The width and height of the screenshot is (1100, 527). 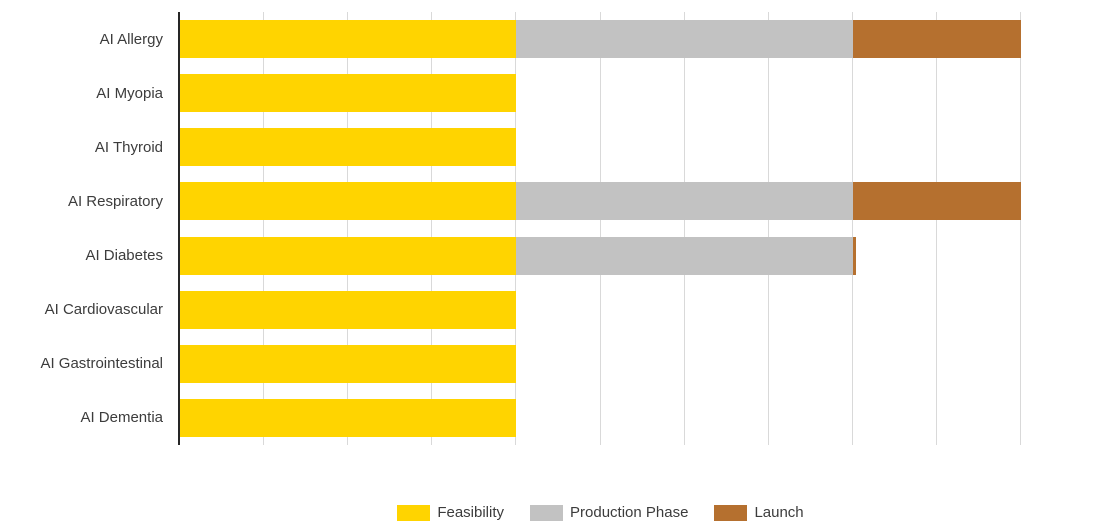 I want to click on category-label: AI Cardiovascular, so click(x=103, y=310).